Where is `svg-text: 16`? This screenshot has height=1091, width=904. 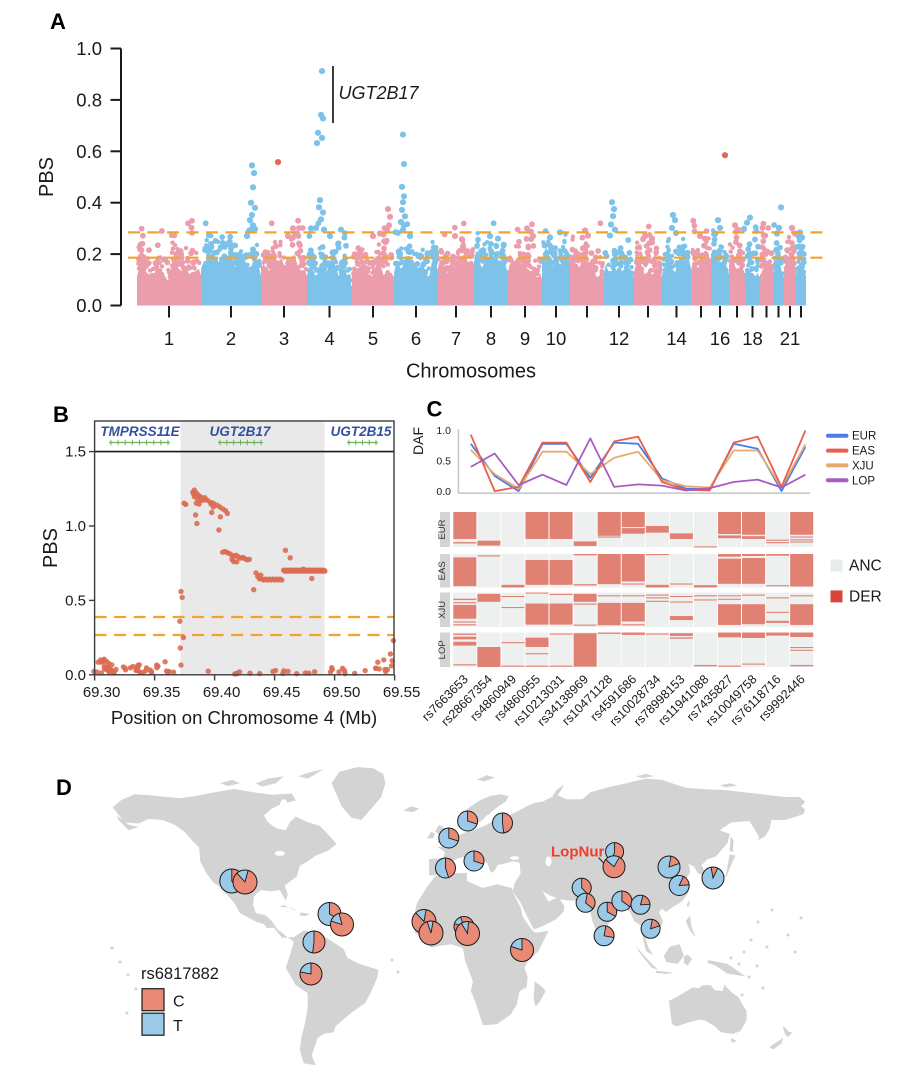
svg-text: 16 is located at coordinates (720, 338).